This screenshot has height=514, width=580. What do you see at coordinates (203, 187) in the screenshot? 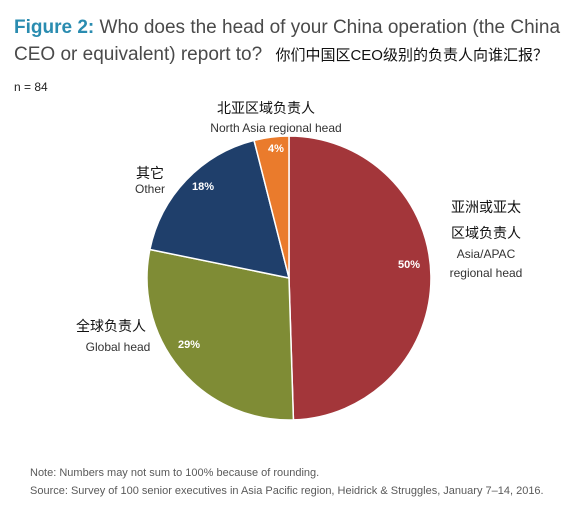
I see `value-label-other: 18%` at bounding box center [203, 187].